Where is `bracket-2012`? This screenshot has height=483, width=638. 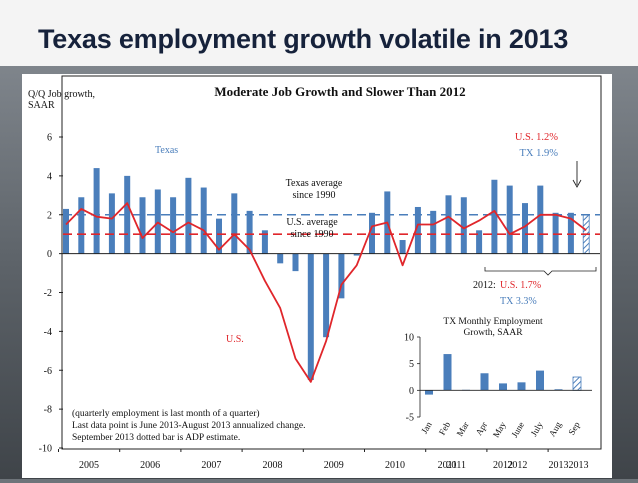 bracket-2012 is located at coordinates (540, 271).